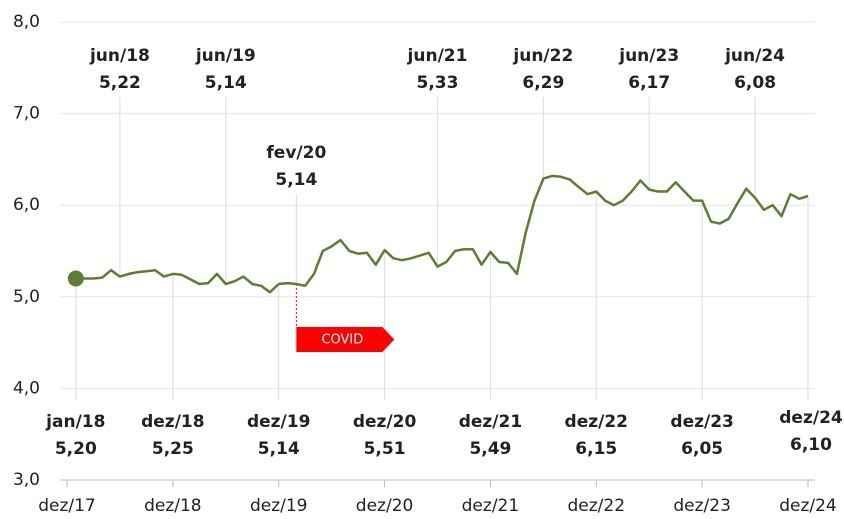 The image size is (844, 519). What do you see at coordinates (67, 506) in the screenshot?
I see `x-tick-label: dez/17` at bounding box center [67, 506].